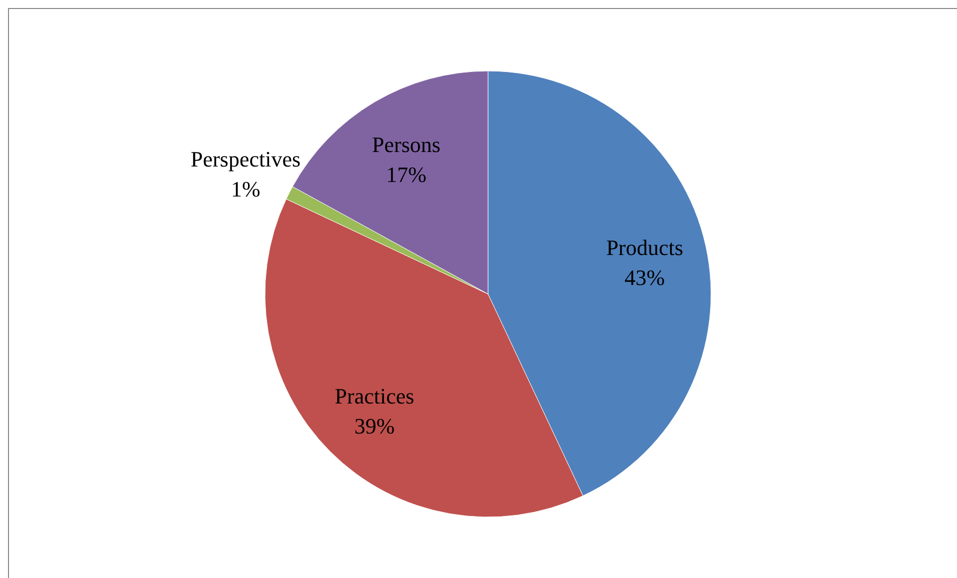  I want to click on slice-label: Persons, so click(406, 144).